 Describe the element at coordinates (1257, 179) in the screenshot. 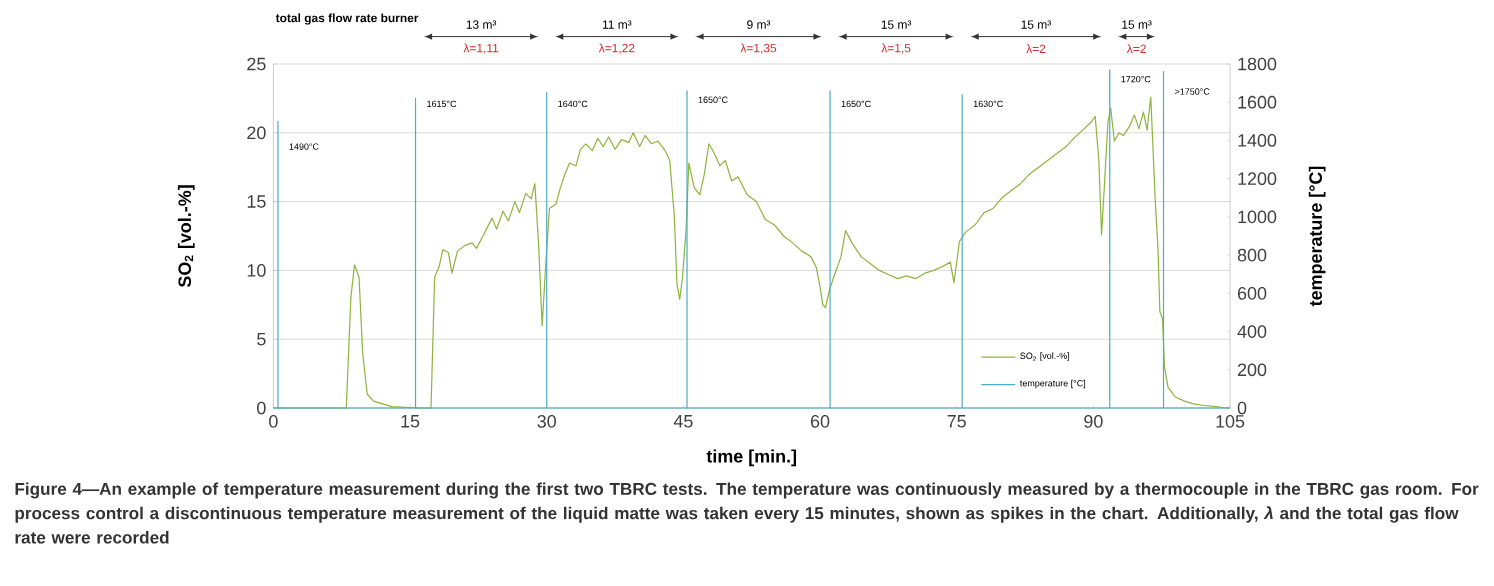

I see `y2-tick-label: 1200` at that location.